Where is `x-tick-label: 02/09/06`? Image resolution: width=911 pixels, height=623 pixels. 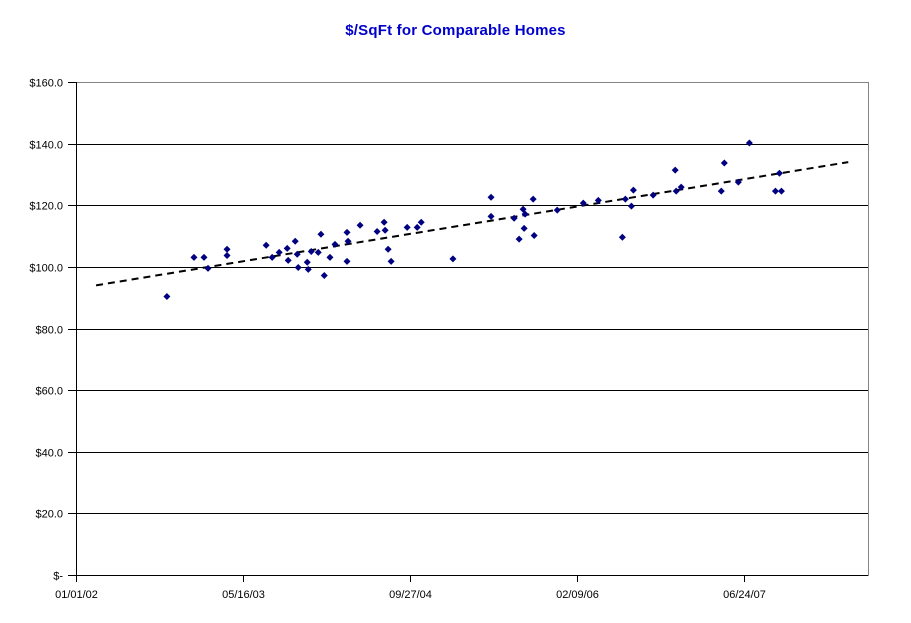 x-tick-label: 02/09/06 is located at coordinates (577, 595).